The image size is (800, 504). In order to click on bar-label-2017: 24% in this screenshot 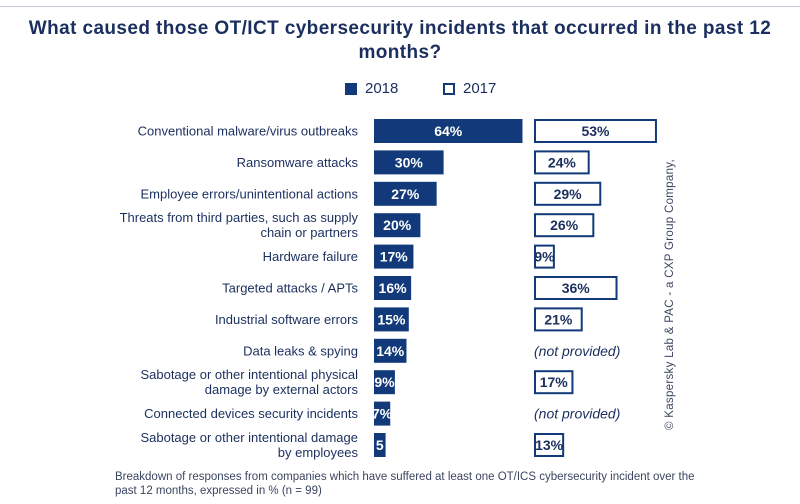, I will do `click(562, 162)`.